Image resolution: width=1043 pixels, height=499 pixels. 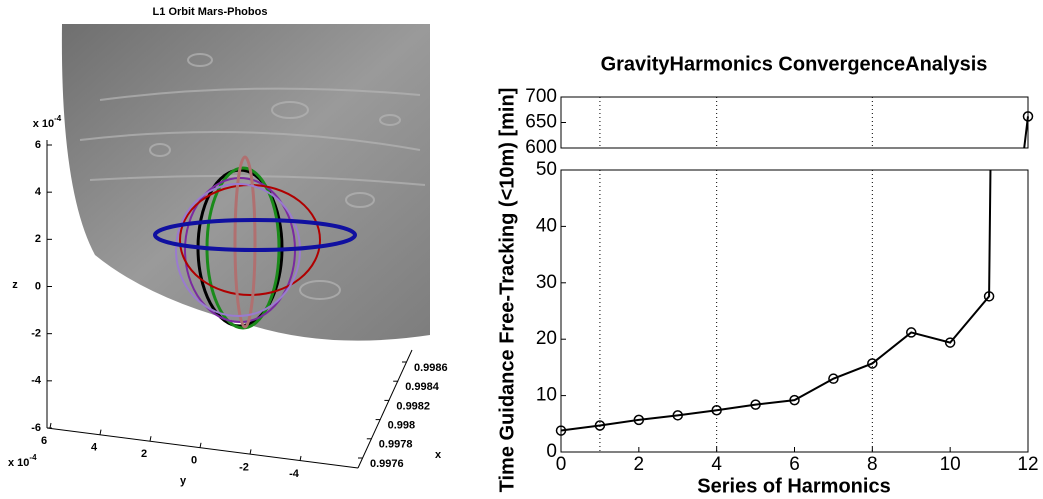 I want to click on x-tick-label: 12, so click(x=1027, y=464).